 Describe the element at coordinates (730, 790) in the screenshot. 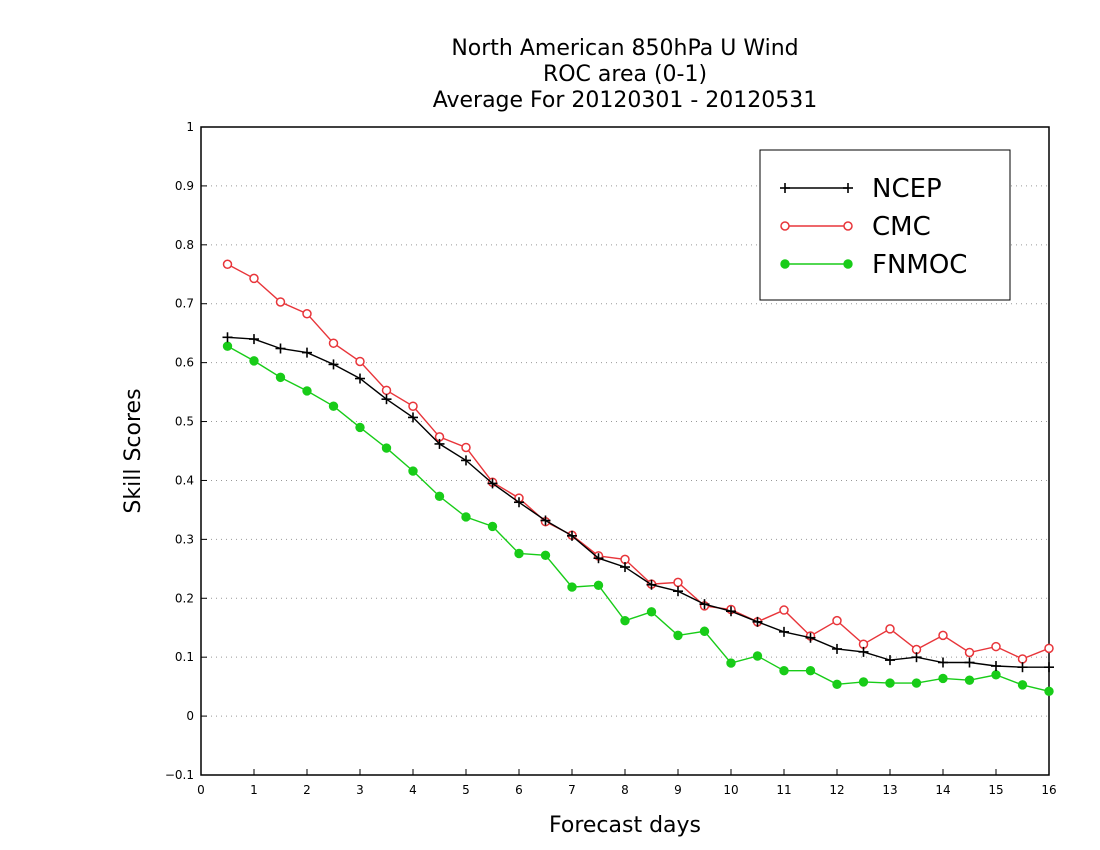

I see `x-tick-label: 10` at that location.